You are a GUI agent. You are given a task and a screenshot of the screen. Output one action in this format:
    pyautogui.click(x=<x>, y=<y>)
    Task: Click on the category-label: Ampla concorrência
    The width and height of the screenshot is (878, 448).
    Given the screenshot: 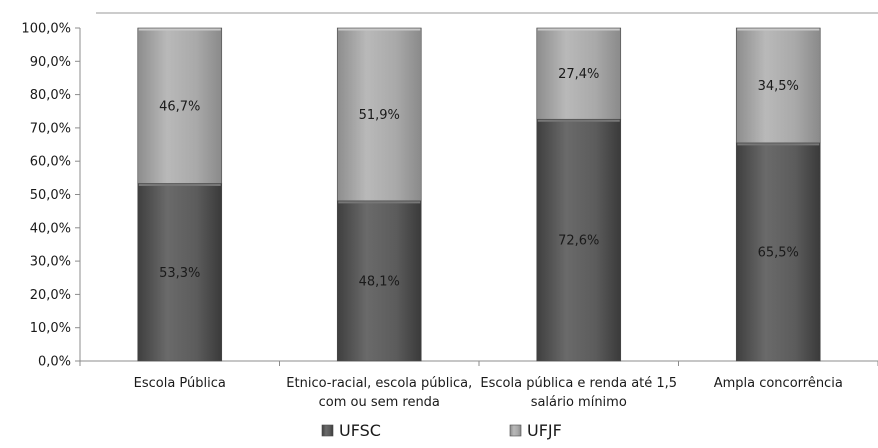 What is the action you would take?
    pyautogui.click(x=778, y=383)
    